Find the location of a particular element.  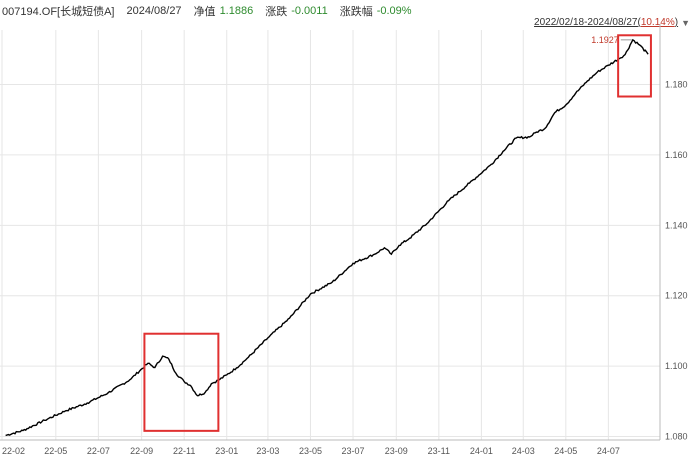

period-pct-close: ) is located at coordinates (676, 22).